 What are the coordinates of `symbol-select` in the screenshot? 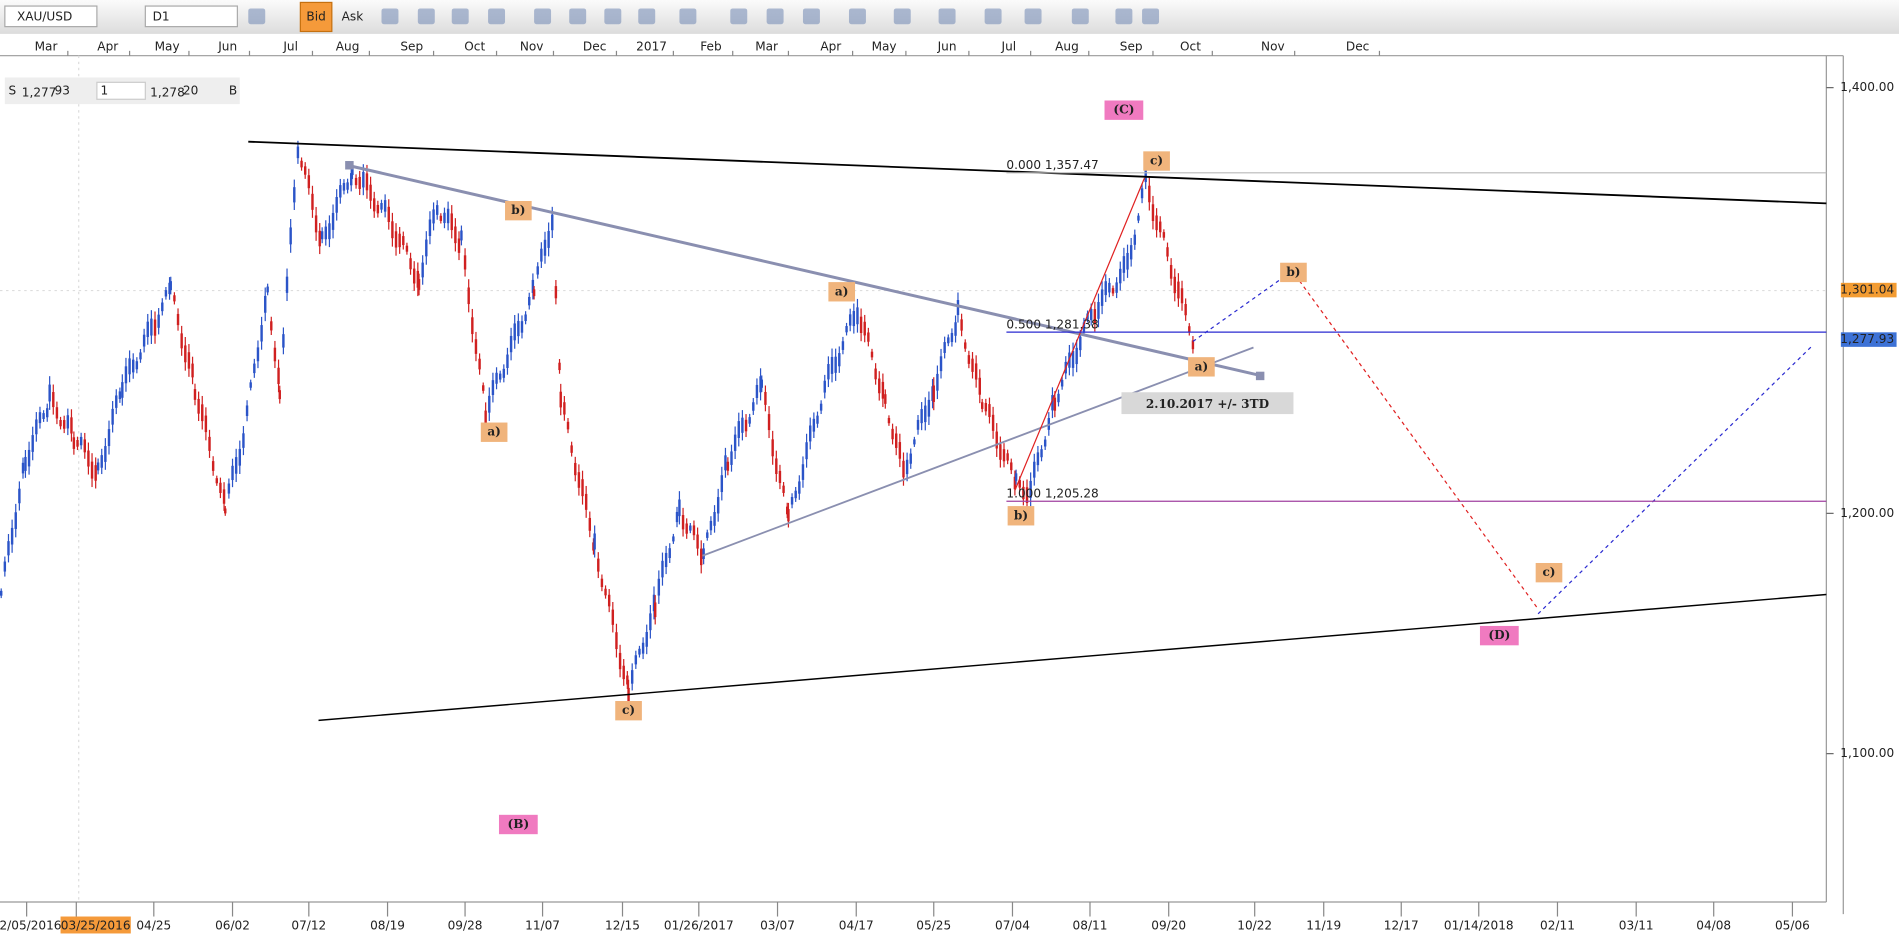 It's located at (51, 16).